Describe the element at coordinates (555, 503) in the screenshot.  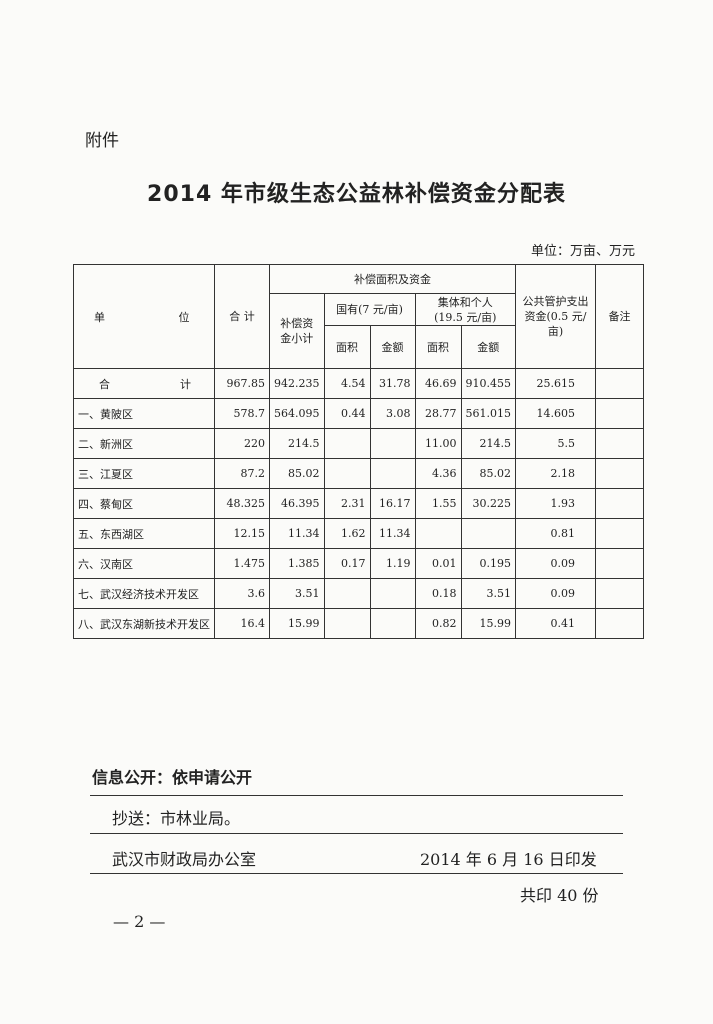
I see `cell: 1.93` at that location.